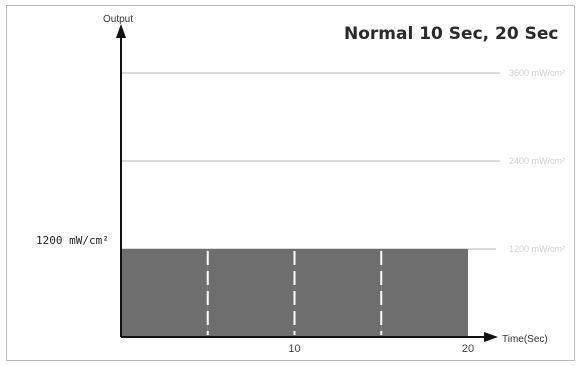 This screenshot has width=577, height=366. I want to click on chart-title: Normal 10 Sec, 20 Sec, so click(451, 34).